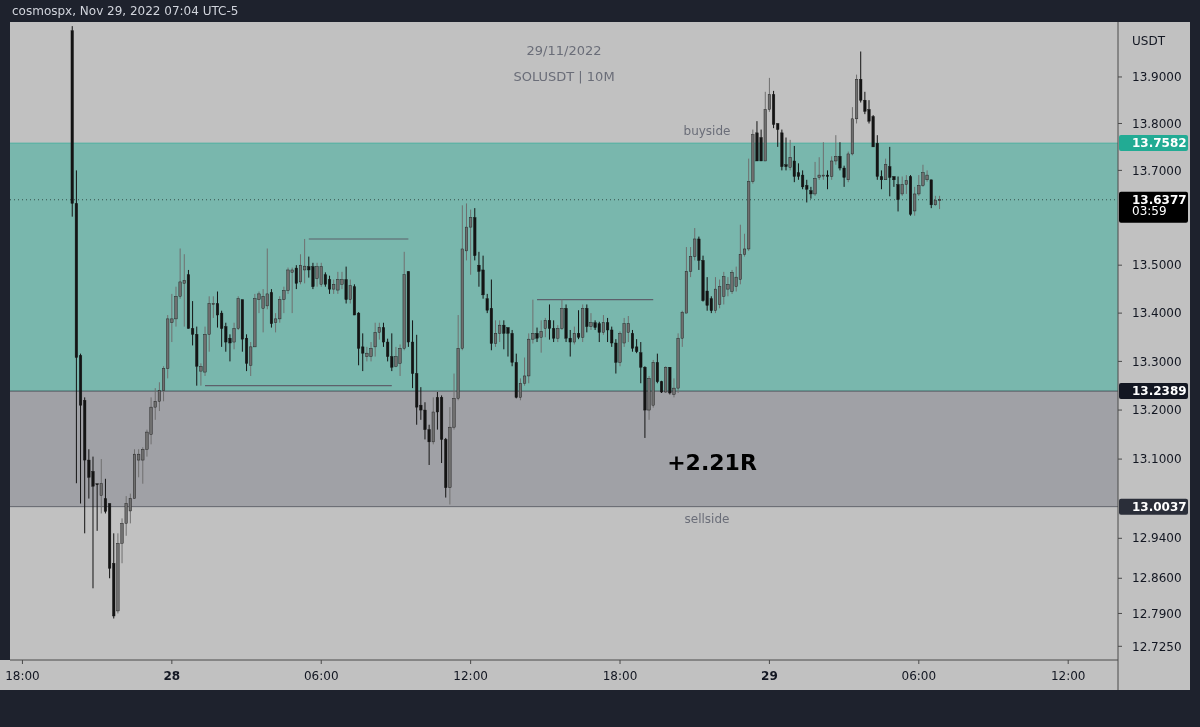 This screenshot has width=1200, height=727. Describe the element at coordinates (1157, 538) in the screenshot. I see `y-tick-label: 12.9400` at that location.